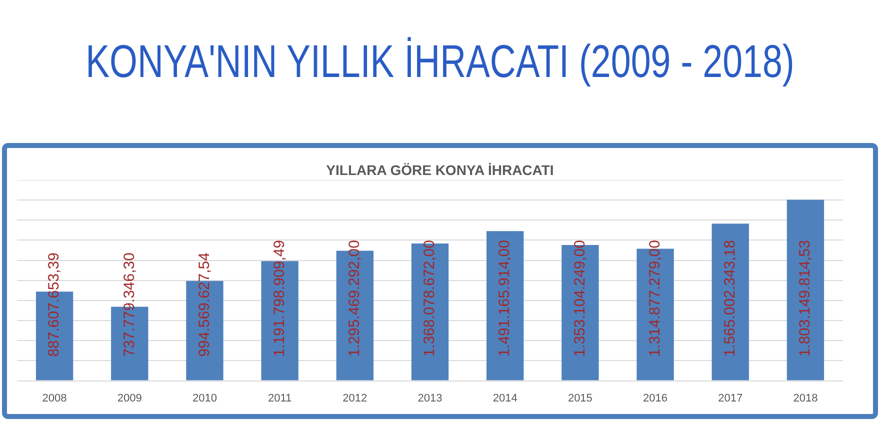  What do you see at coordinates (579, 298) in the screenshot?
I see `data-label: 1.353.104.249,00` at bounding box center [579, 298].